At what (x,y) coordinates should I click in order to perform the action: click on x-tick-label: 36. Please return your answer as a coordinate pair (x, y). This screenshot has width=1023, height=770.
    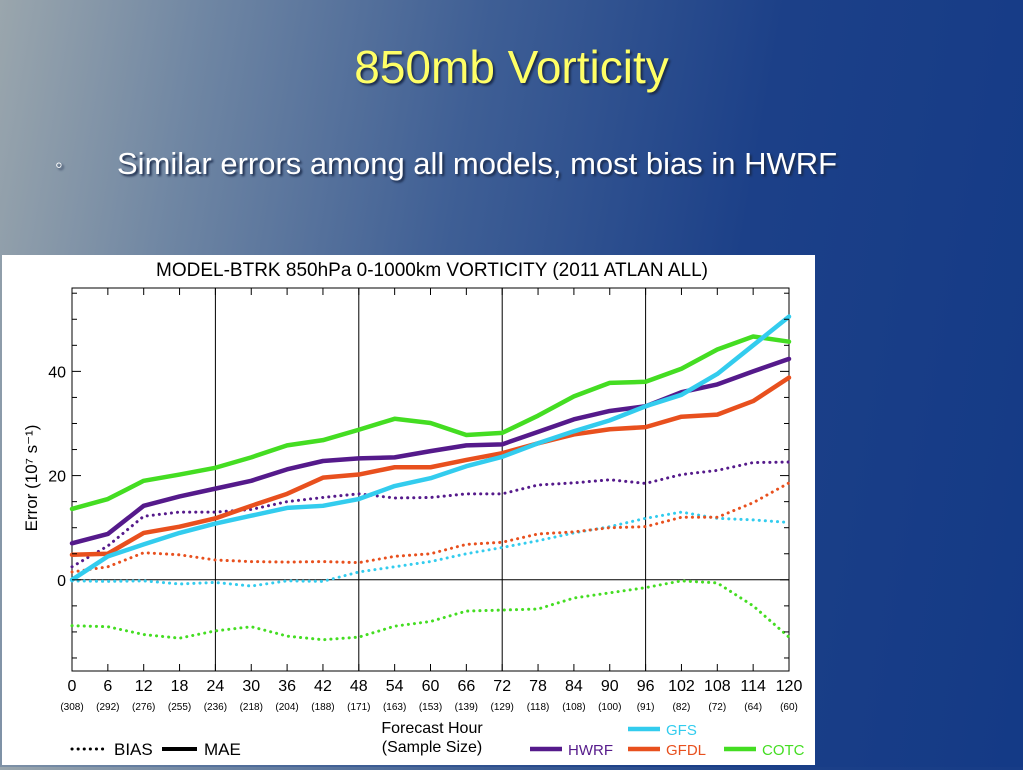
    Looking at the image, I should click on (287, 686).